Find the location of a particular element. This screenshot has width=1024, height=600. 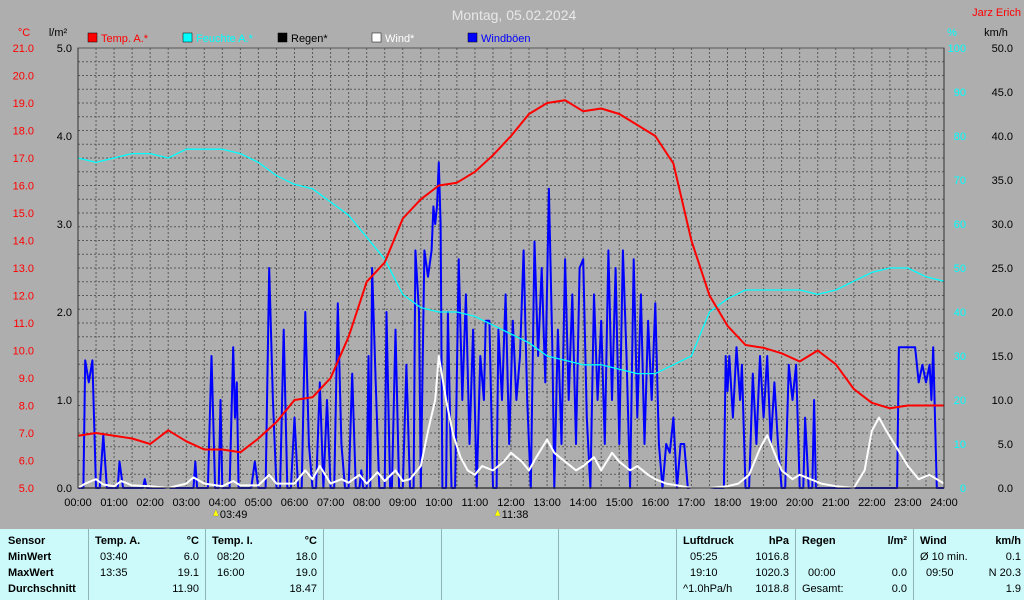

x-tick-label: 00:00 is located at coordinates (78, 503).